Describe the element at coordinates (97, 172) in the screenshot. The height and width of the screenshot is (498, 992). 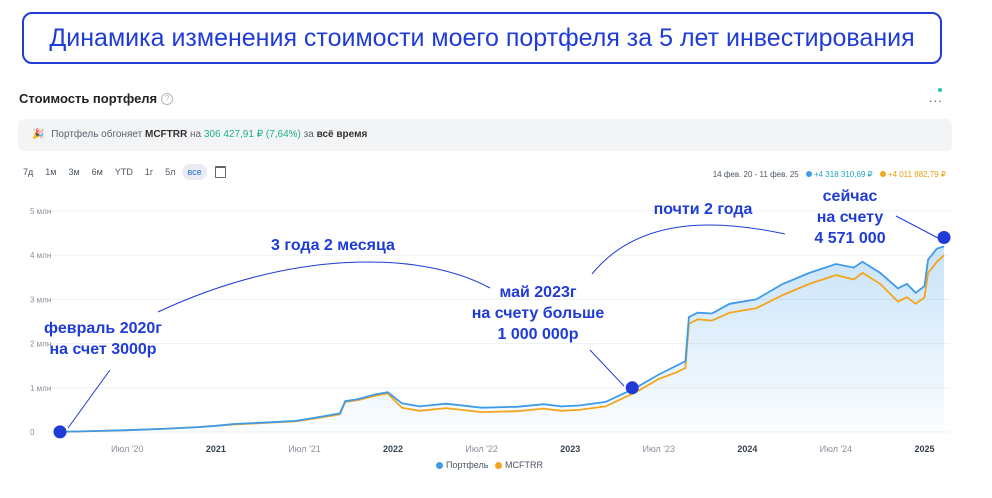
I see `period-6m: 6м` at that location.